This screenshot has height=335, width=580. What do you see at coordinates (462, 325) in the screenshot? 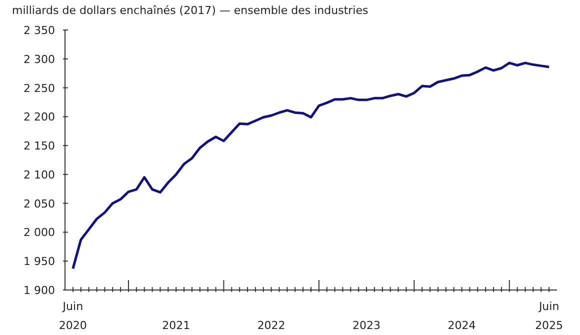
I see `x-tick-label: 2024` at bounding box center [462, 325].